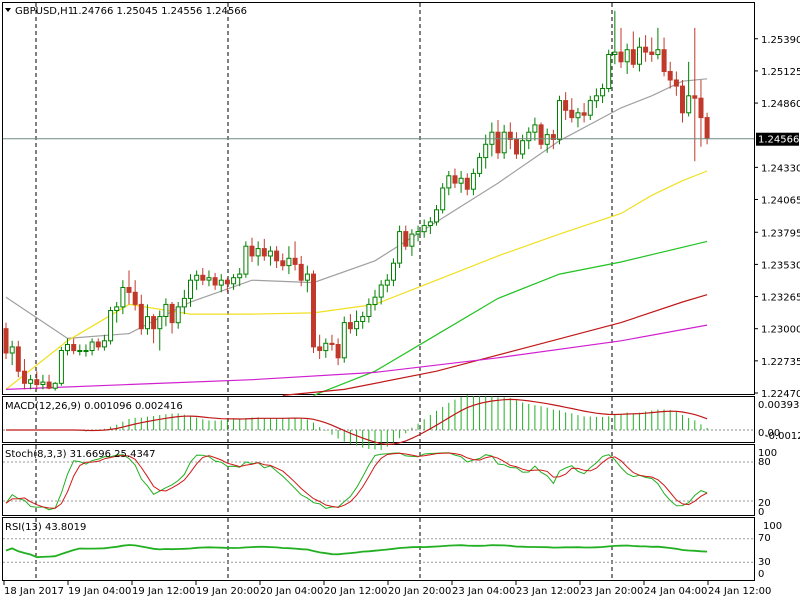 The width and height of the screenshot is (800, 600). I want to click on macd-title: MACD(12,26,9) 0.001096 0.002416, so click(94, 406).